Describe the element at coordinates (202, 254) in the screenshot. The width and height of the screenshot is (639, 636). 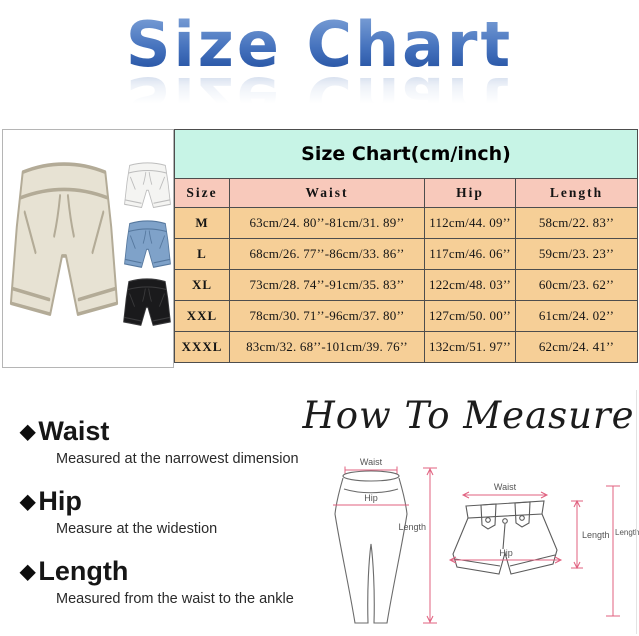
I see `size-cell: L` at that location.